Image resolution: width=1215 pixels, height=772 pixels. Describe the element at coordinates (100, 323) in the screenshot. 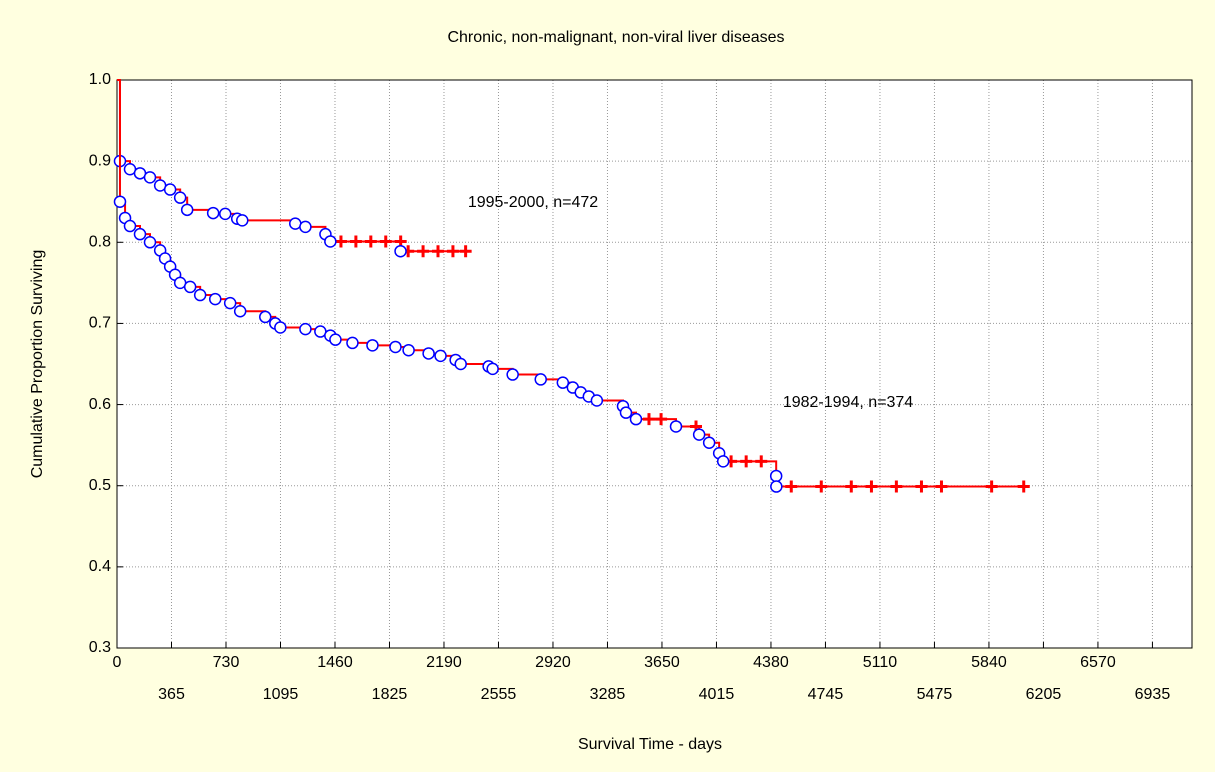

I see `y-tick-label: 0.7` at that location.